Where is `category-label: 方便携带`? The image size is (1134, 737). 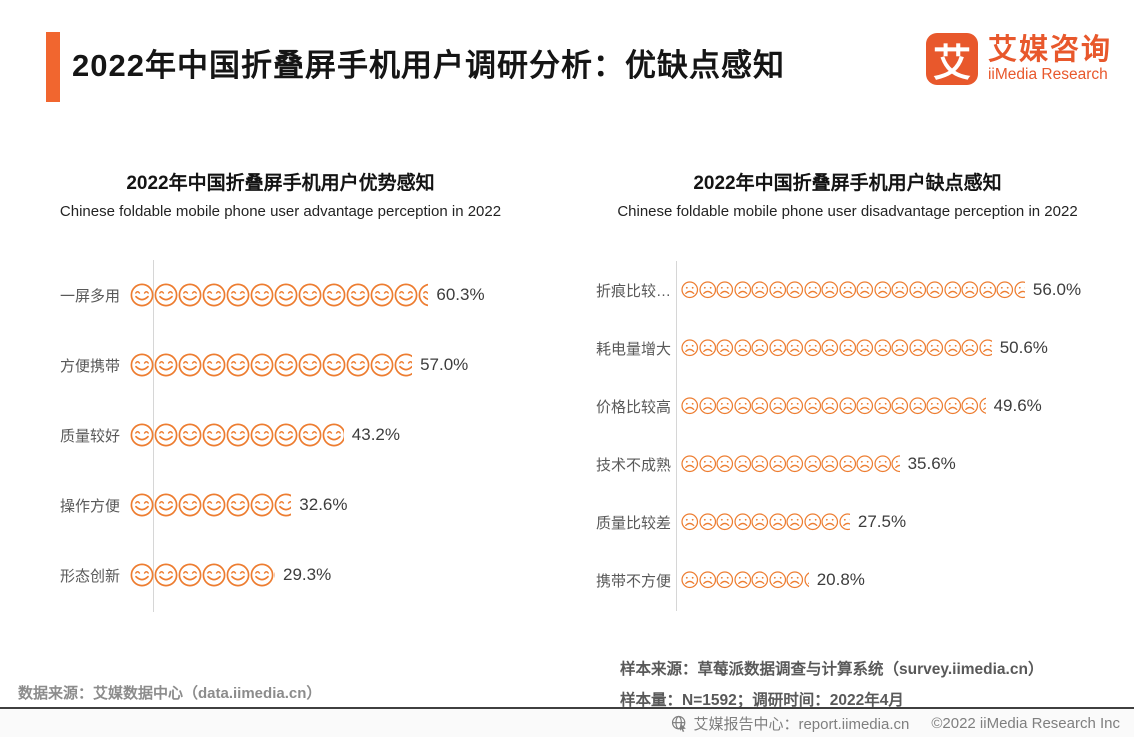
category-label: 方便携带 is located at coordinates (89, 366).